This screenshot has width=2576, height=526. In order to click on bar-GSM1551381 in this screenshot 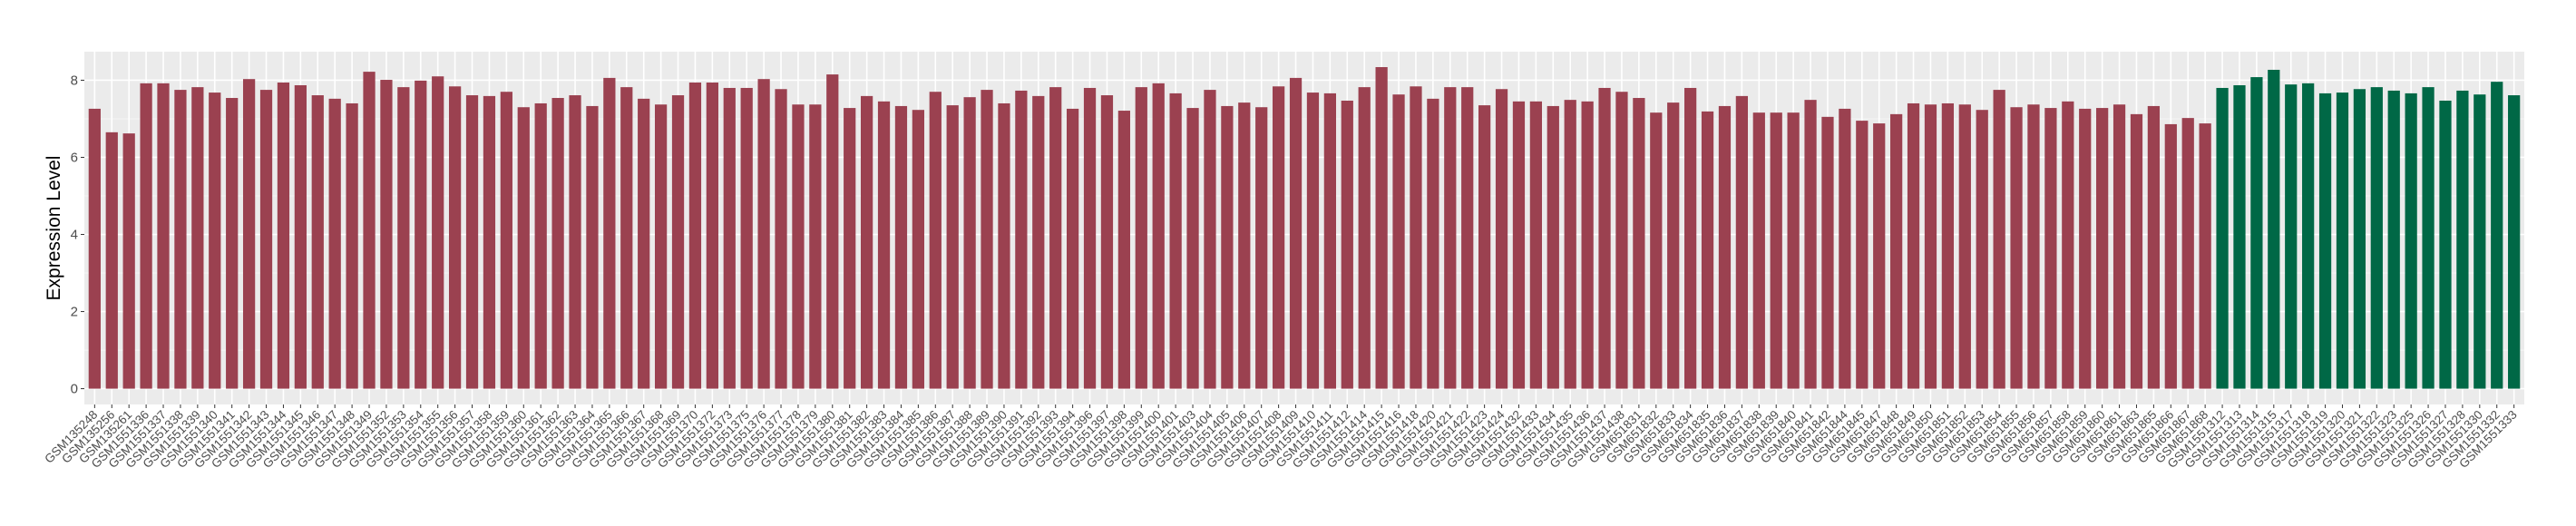, I will do `click(850, 249)`.